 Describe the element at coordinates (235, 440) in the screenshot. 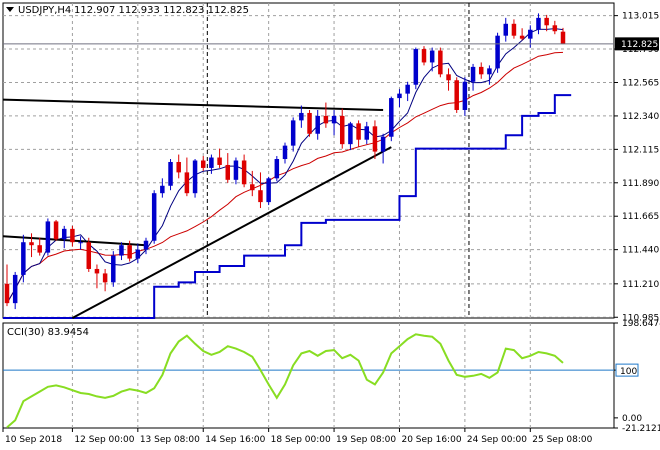

I see `time-tick-label: 14 Sep 16:00` at that location.